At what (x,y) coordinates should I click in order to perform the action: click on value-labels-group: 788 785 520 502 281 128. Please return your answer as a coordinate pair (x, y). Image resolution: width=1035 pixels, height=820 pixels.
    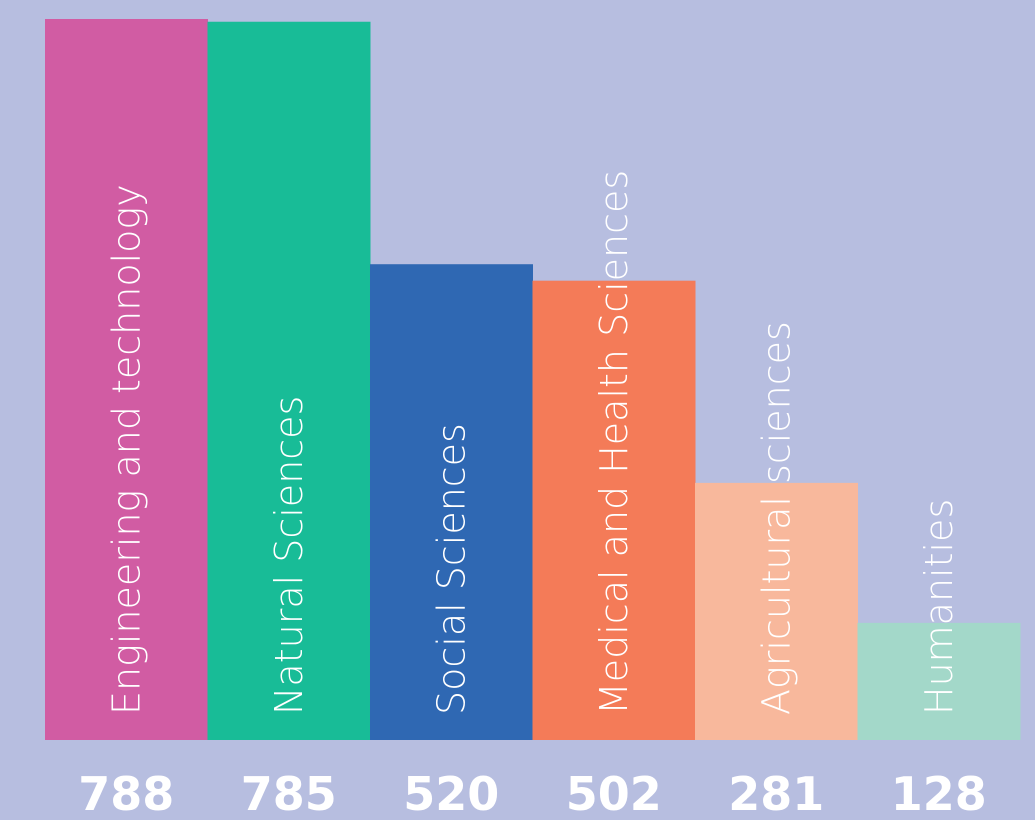
    Looking at the image, I should click on (532, 793).